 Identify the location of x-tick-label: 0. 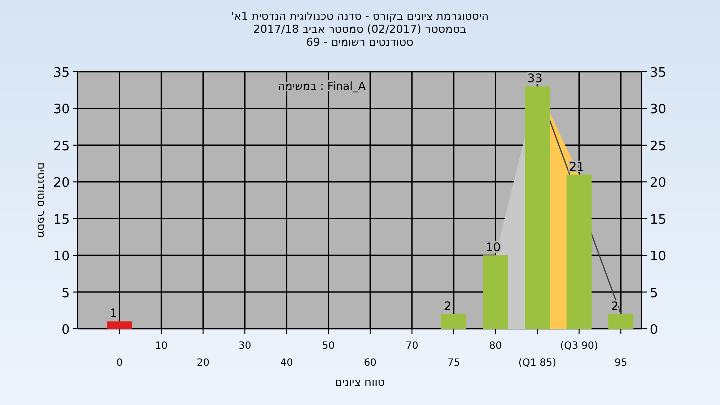
(119, 363).